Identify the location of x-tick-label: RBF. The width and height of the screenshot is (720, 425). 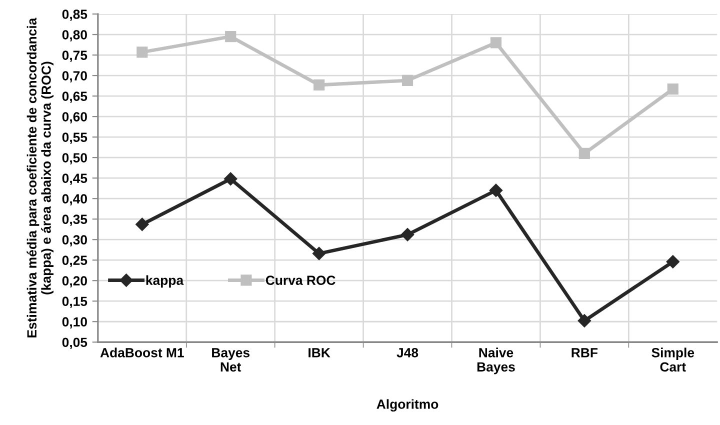
(585, 353).